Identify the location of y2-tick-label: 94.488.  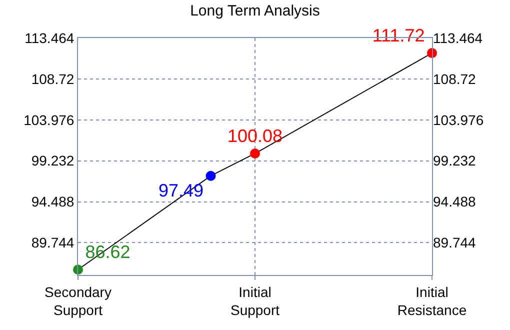
(454, 202).